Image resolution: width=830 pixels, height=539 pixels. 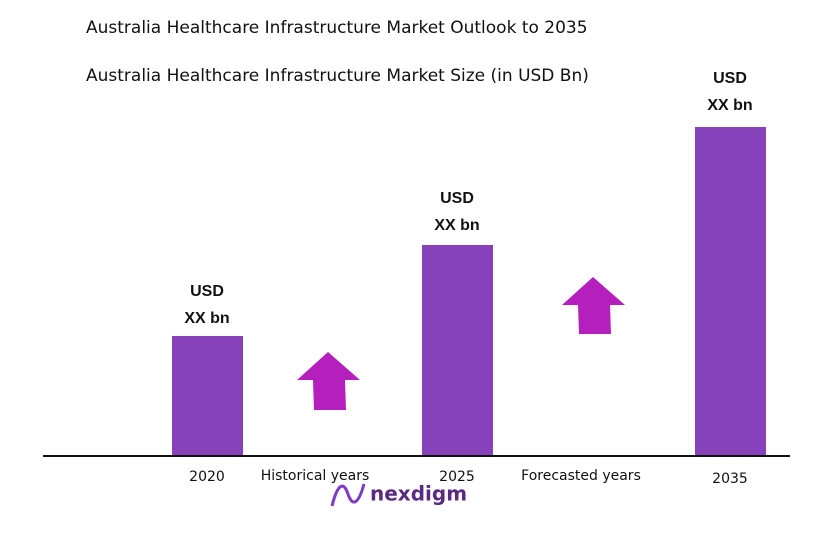 I want to click on x-tick-label: 2035, so click(x=730, y=479).